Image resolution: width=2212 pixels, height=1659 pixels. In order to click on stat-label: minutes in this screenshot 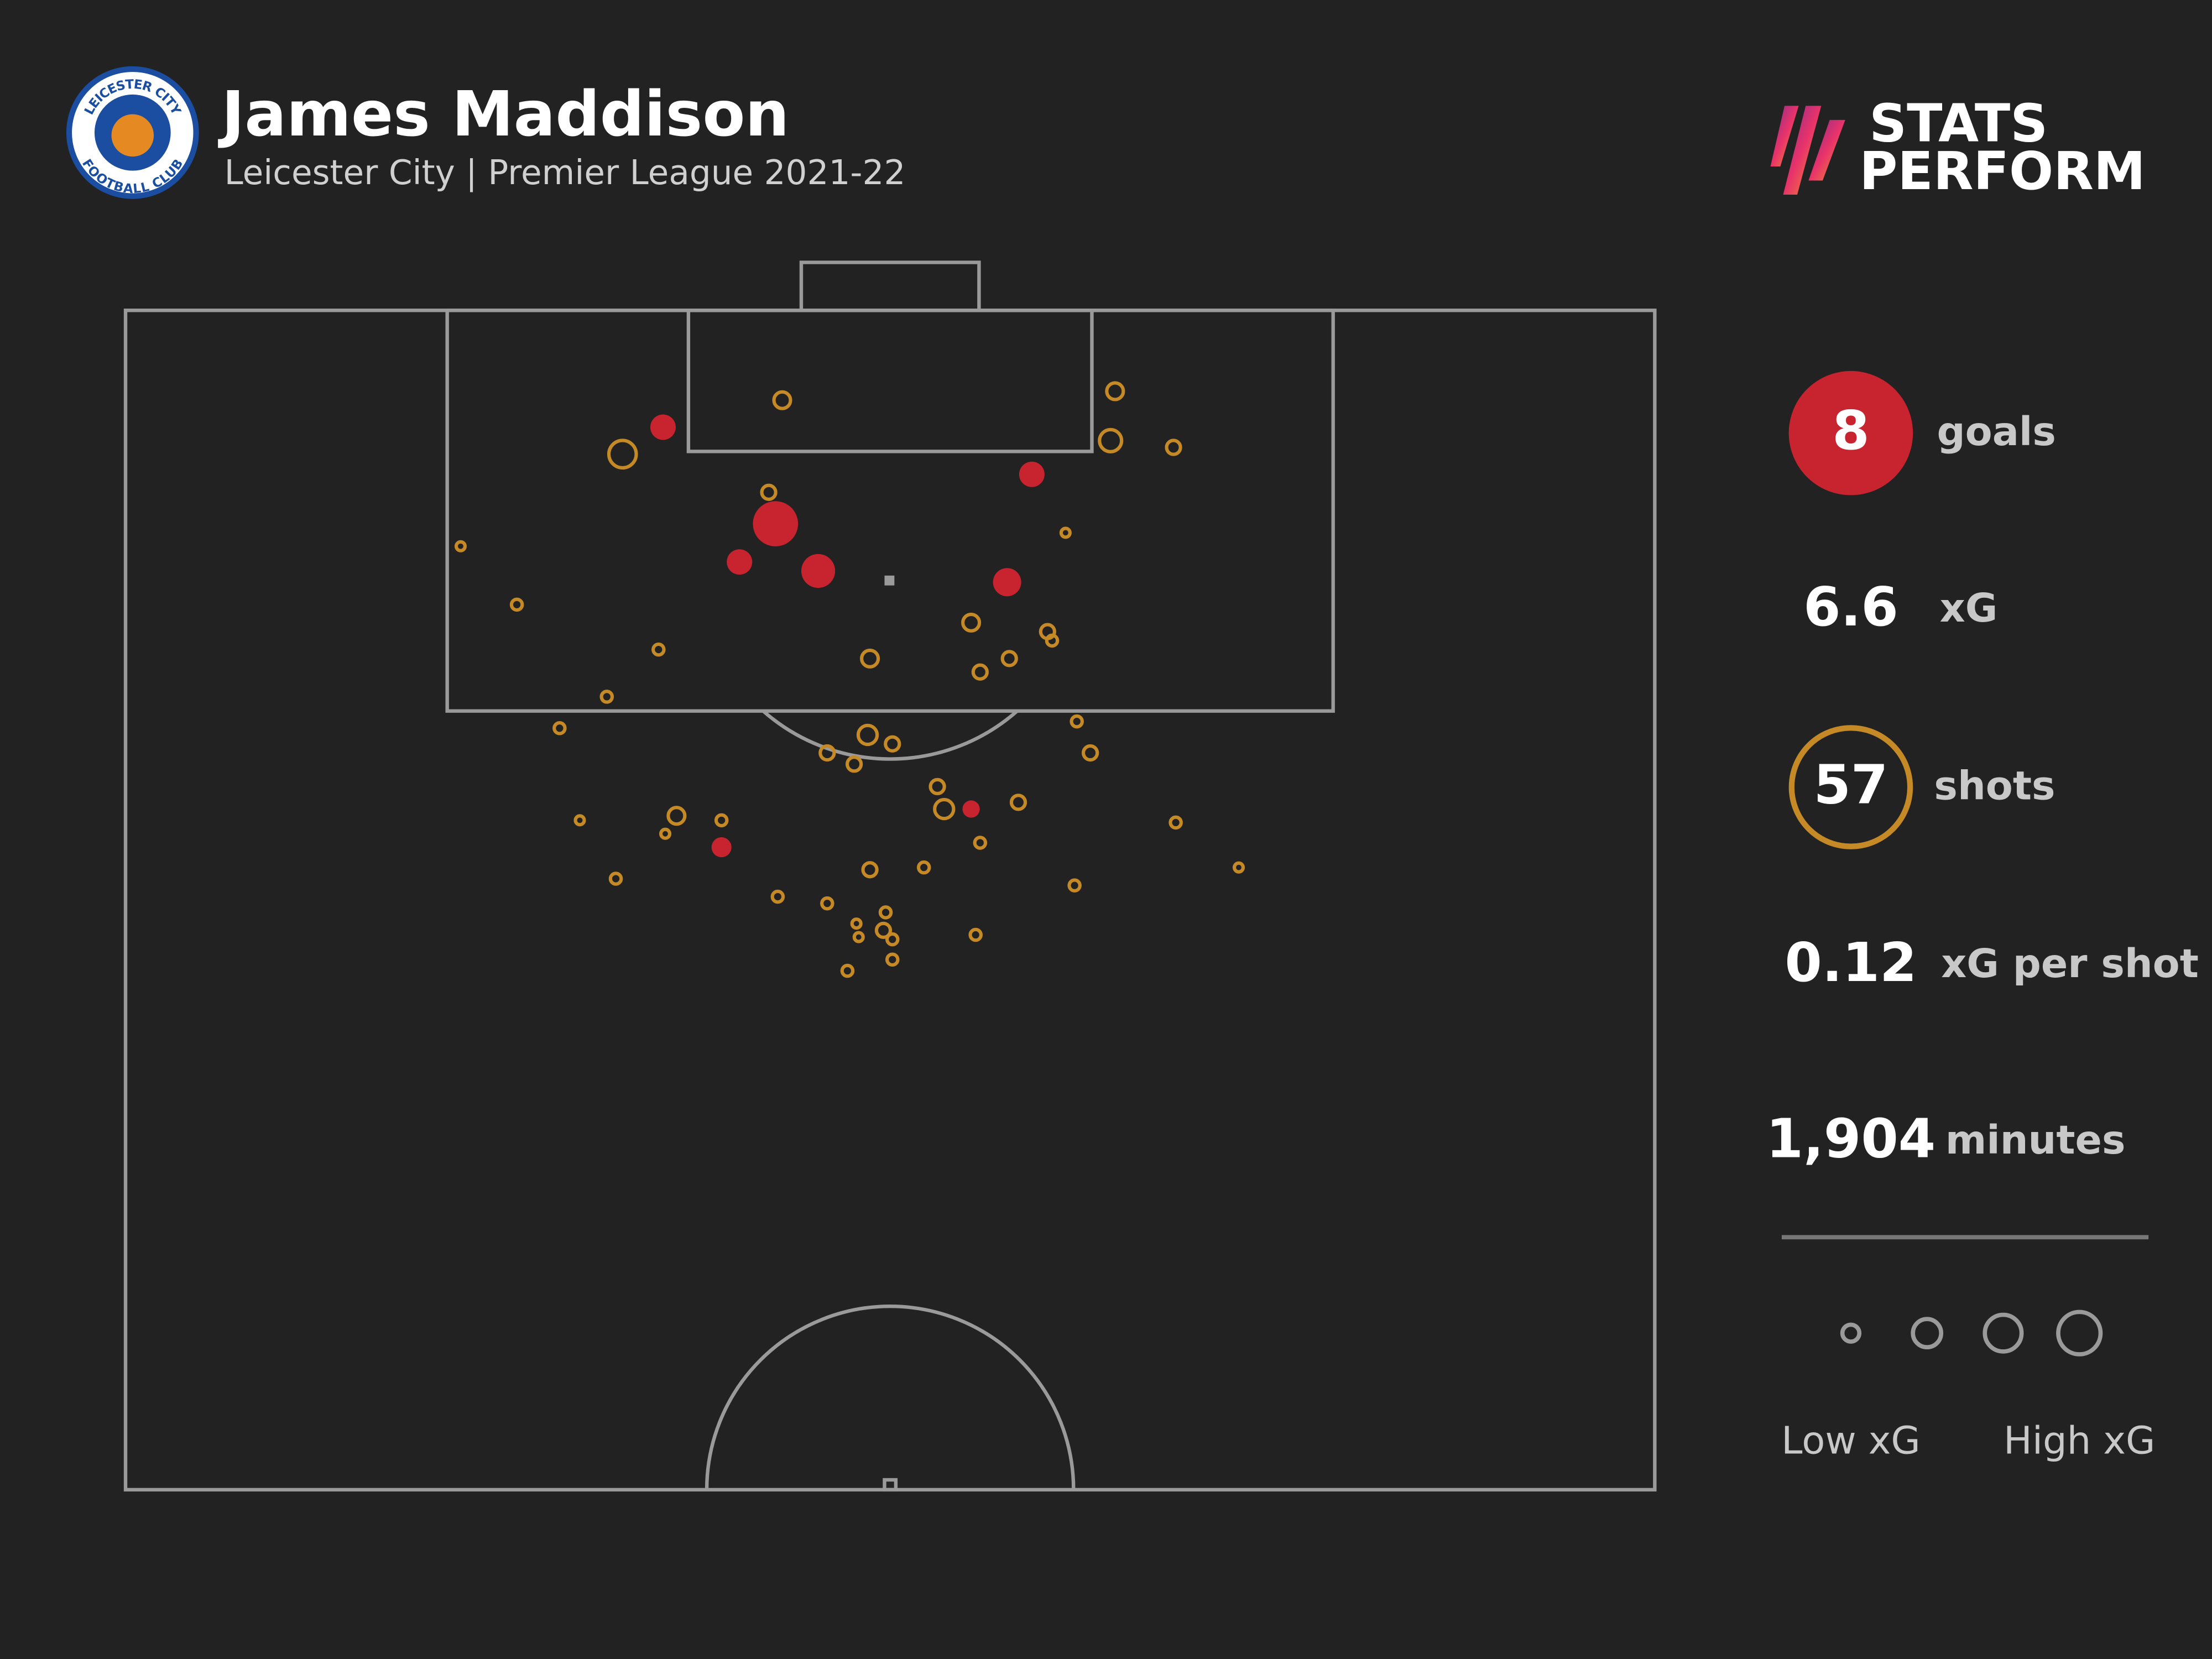, I will do `click(2036, 1140)`.